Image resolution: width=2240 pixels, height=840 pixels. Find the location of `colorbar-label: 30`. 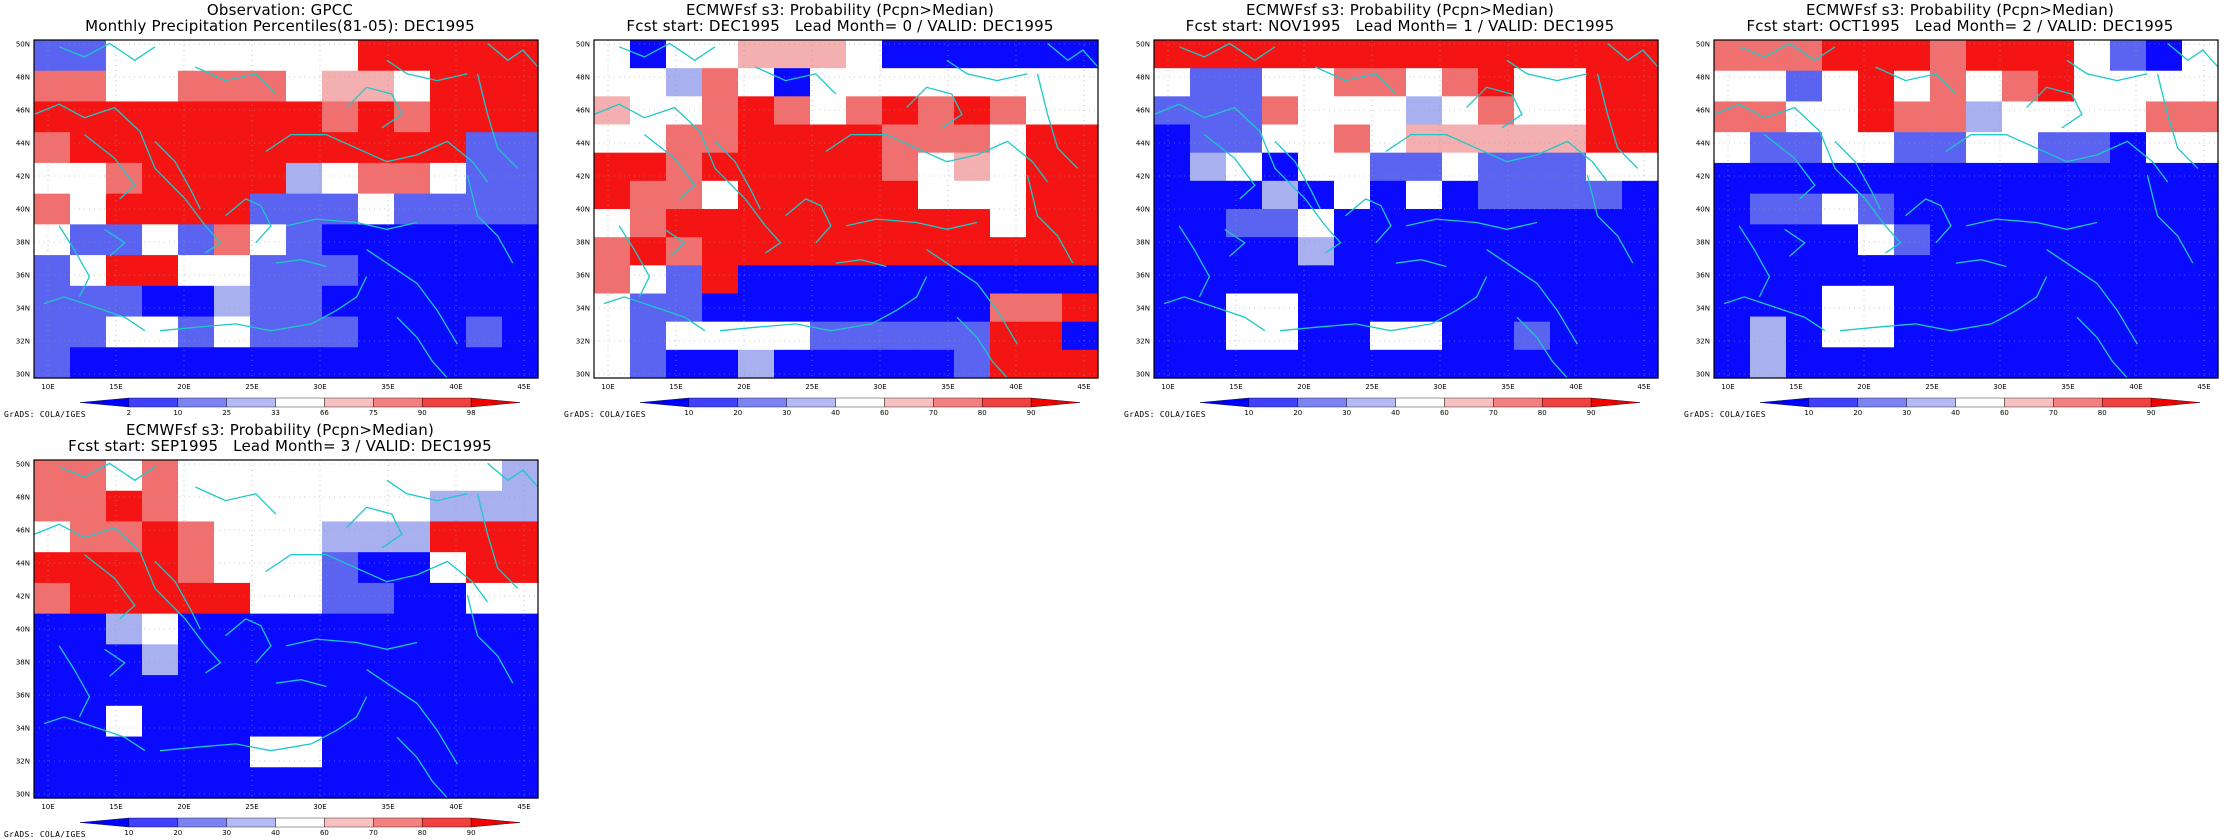

colorbar-label: 30 is located at coordinates (226, 833).